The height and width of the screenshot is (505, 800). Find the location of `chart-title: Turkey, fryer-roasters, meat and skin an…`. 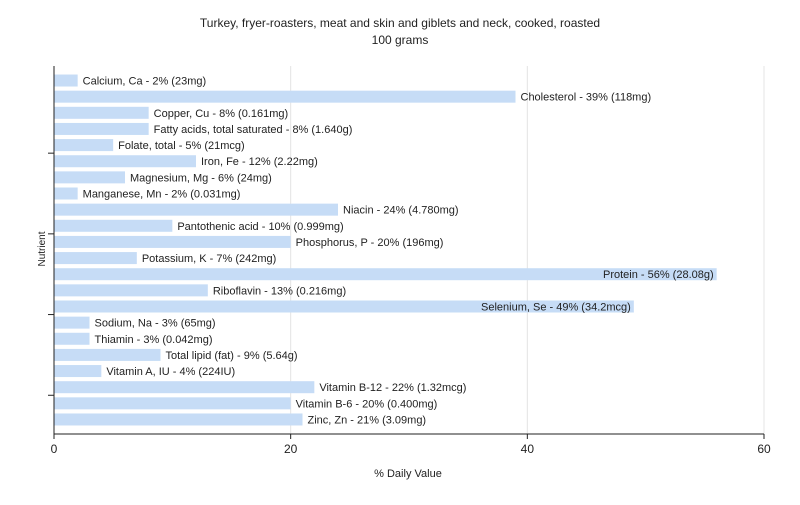

chart-title: Turkey, fryer-roasters, meat and skin an… is located at coordinates (400, 23).